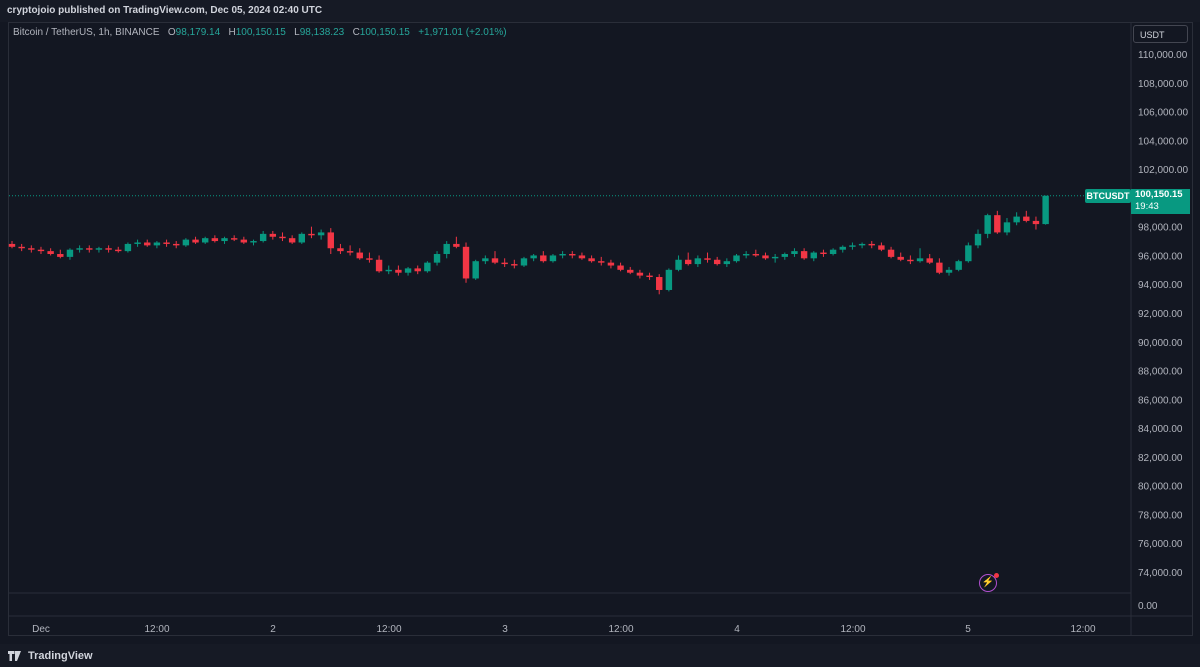 The image size is (1200, 667). What do you see at coordinates (528, 245) in the screenshot?
I see `candles` at bounding box center [528, 245].